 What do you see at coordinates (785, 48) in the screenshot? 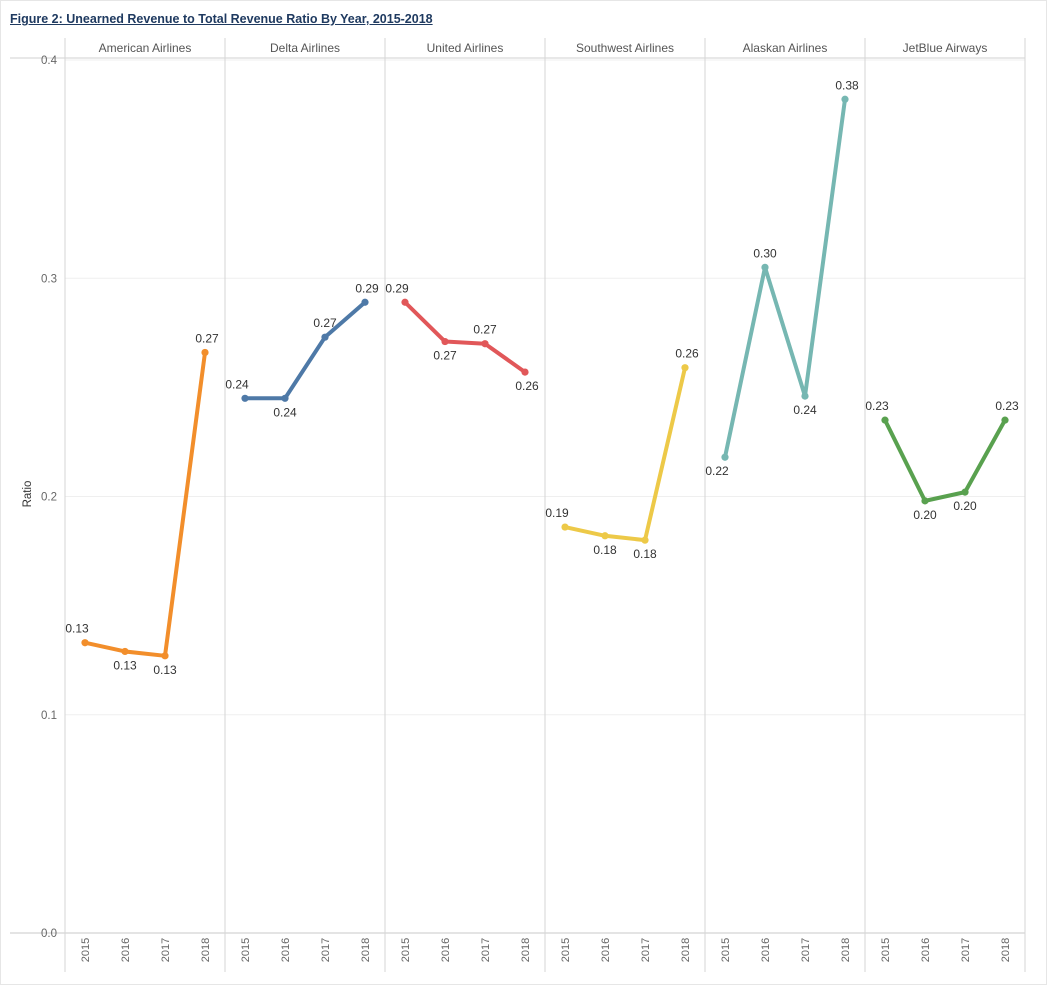
I see `panel-title: Alaskan Airlines` at bounding box center [785, 48].